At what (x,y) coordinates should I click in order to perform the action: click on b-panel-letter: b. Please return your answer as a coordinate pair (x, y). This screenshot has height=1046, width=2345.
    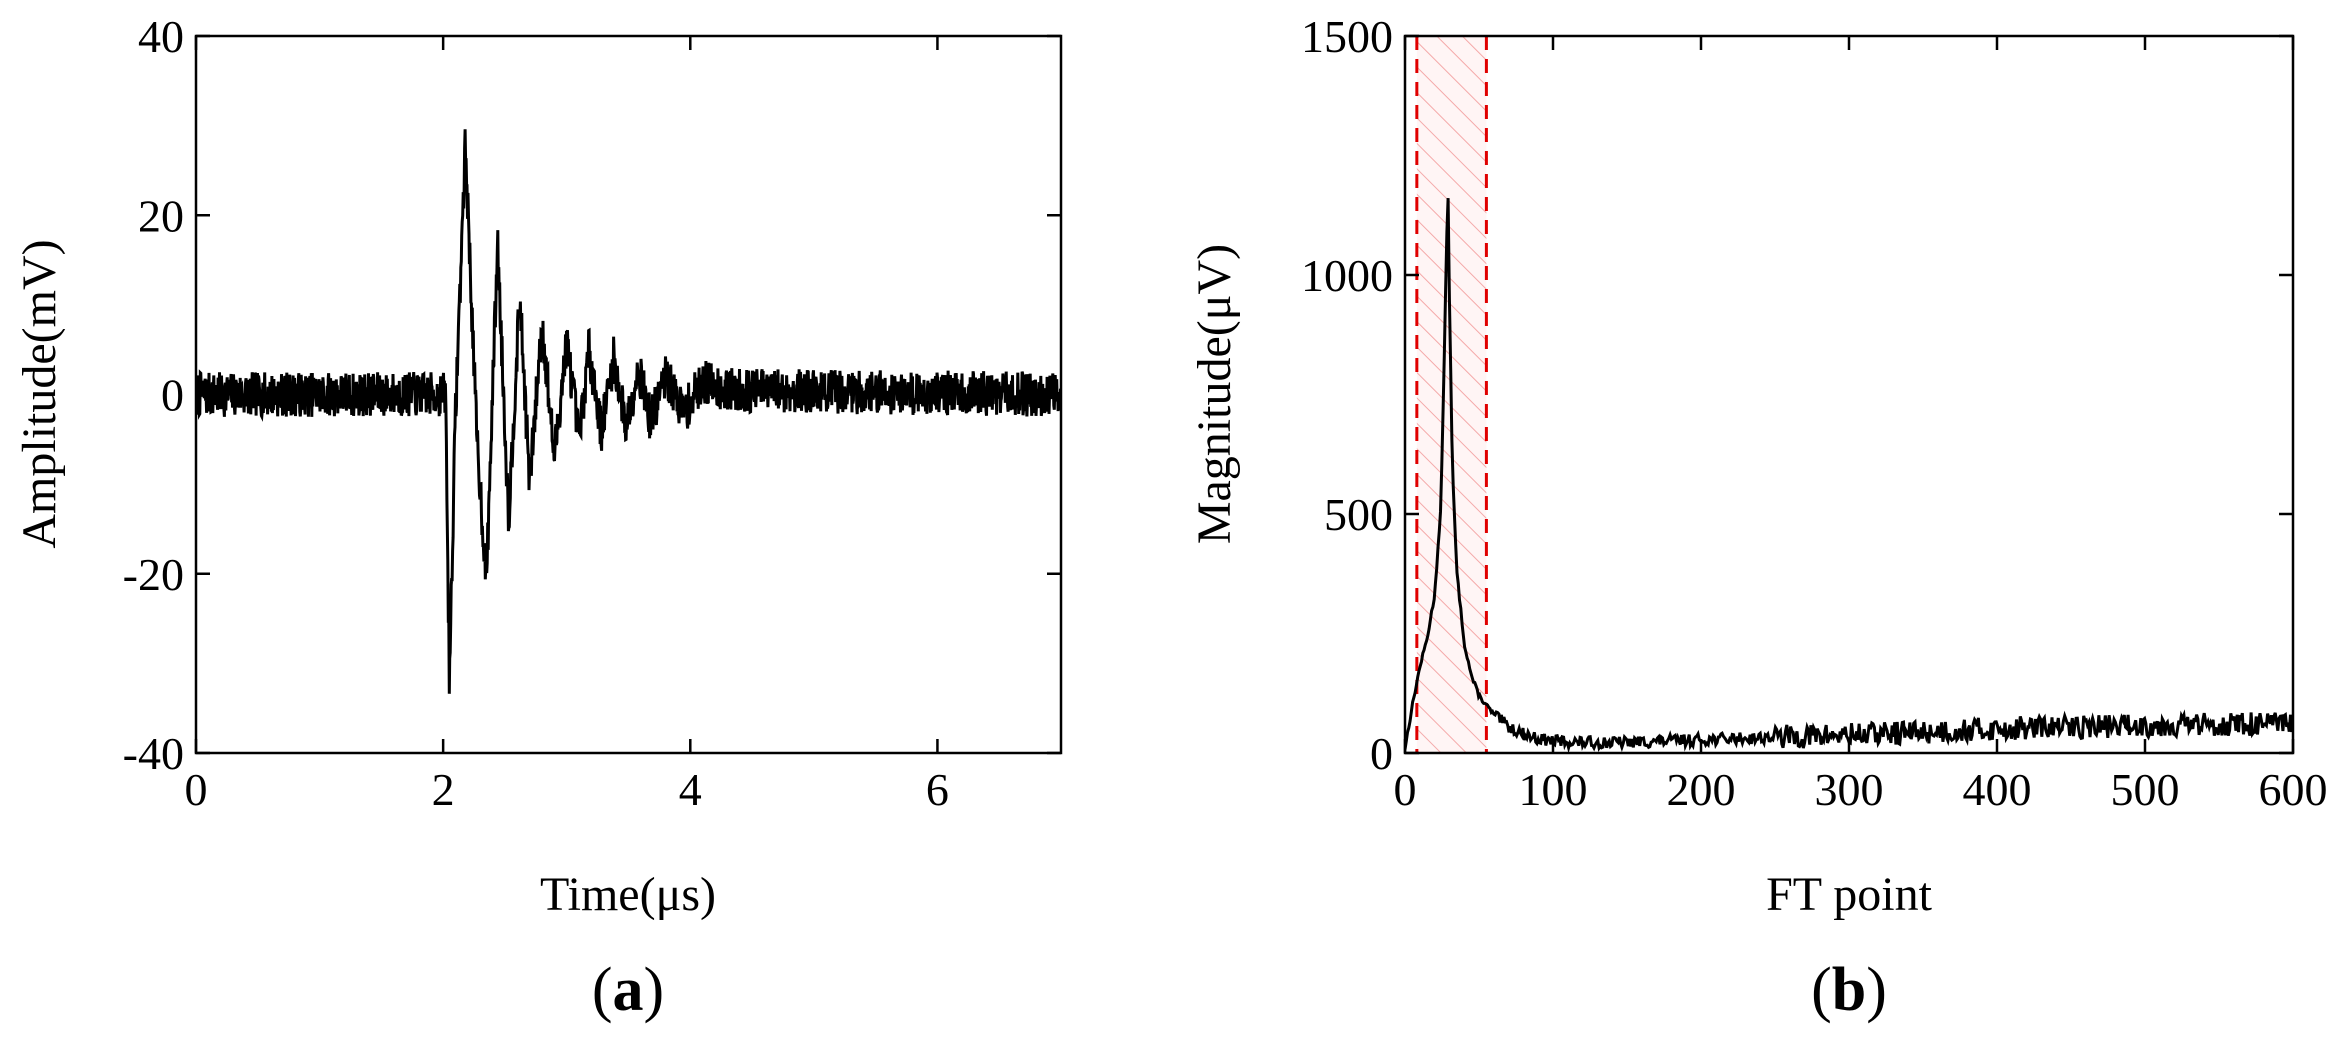
    Looking at the image, I should click on (1849, 990).